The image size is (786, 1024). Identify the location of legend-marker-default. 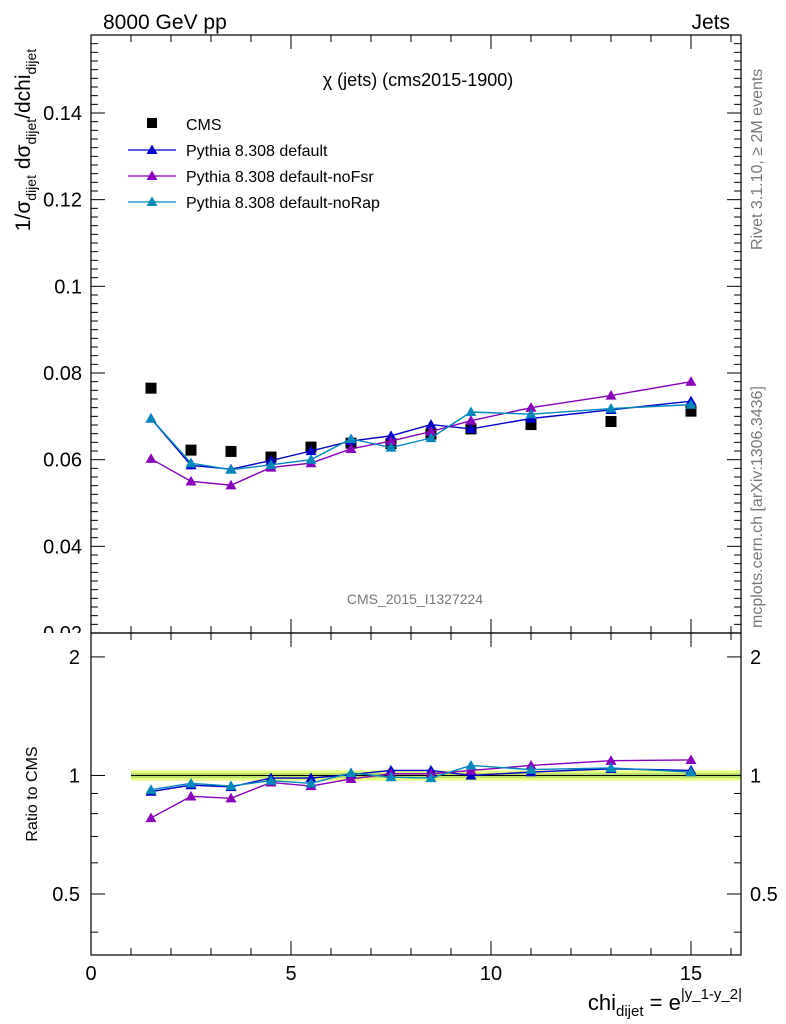
(152, 149).